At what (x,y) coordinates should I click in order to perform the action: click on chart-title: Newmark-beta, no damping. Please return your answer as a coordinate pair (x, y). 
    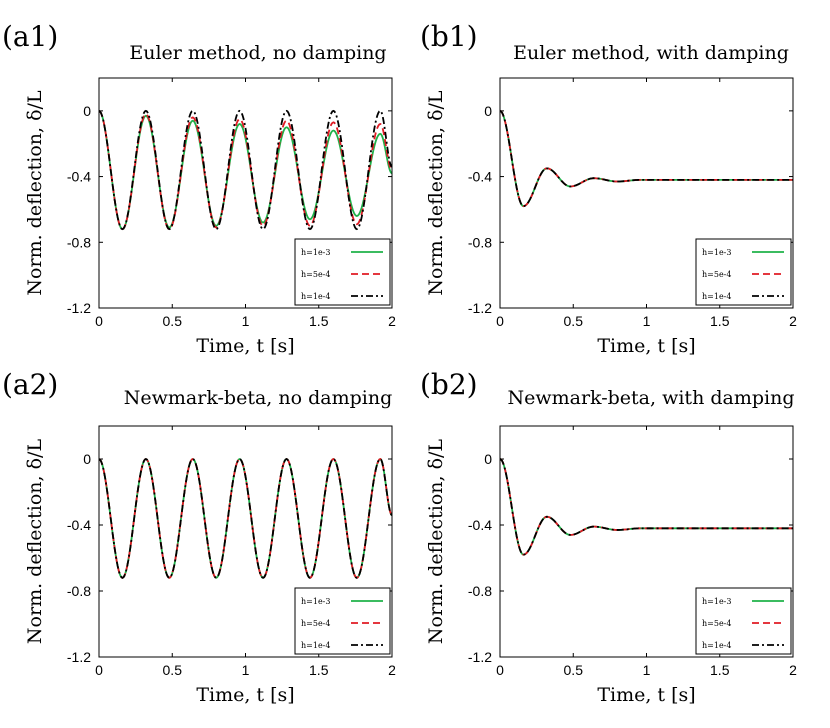
    Looking at the image, I should click on (258, 398).